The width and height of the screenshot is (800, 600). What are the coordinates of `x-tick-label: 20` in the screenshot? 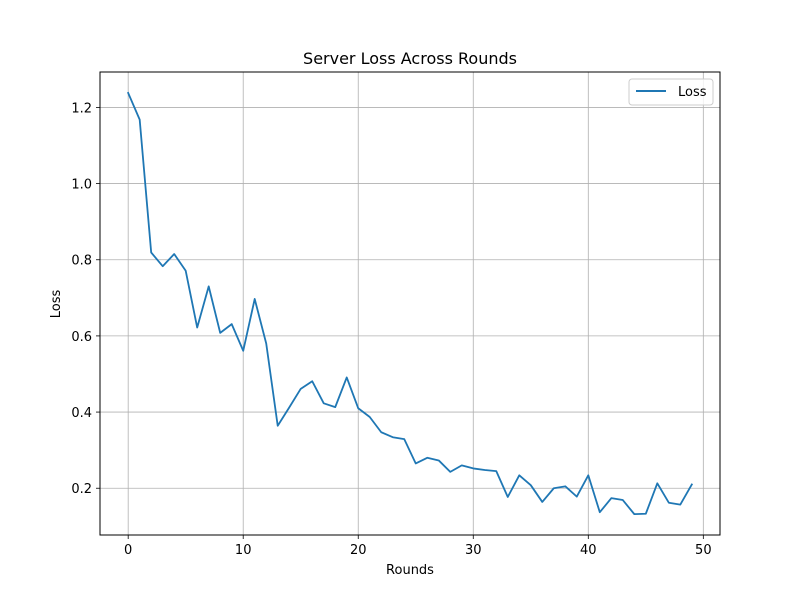 It's located at (358, 550).